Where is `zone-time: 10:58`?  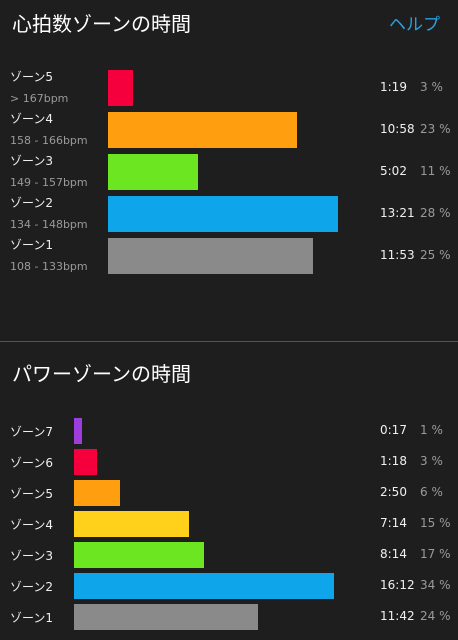 zone-time: 10:58 is located at coordinates (397, 129).